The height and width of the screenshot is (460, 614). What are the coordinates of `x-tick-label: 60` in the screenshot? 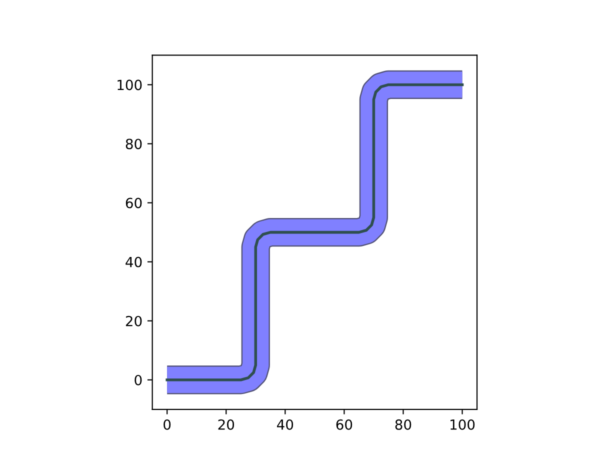 It's located at (344, 424).